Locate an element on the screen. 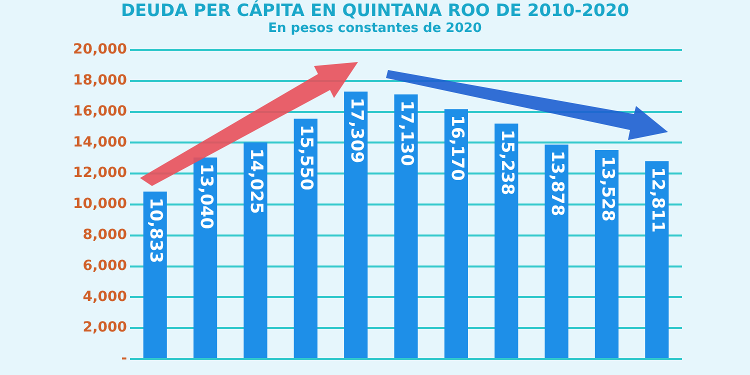 The image size is (750, 375). data-label: 10,833 is located at coordinates (156, 231).